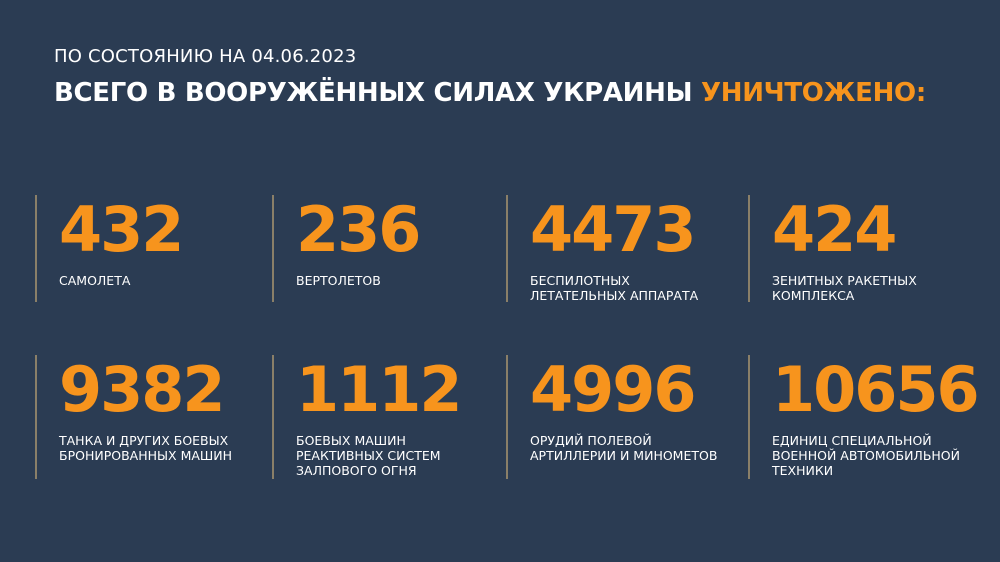 The width and height of the screenshot is (1000, 562). I want to click on stat-label: ЗЕНИТНЫХ РАКЕТНЫХ КОМПЛЕКСА, so click(844, 288).